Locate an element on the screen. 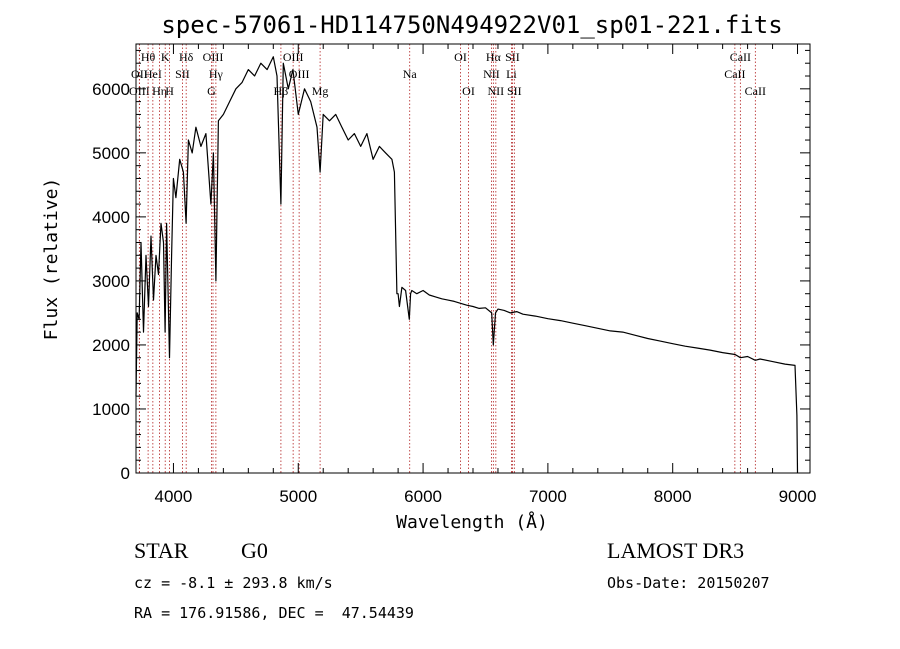  line-label: HeI is located at coordinates (153, 74).